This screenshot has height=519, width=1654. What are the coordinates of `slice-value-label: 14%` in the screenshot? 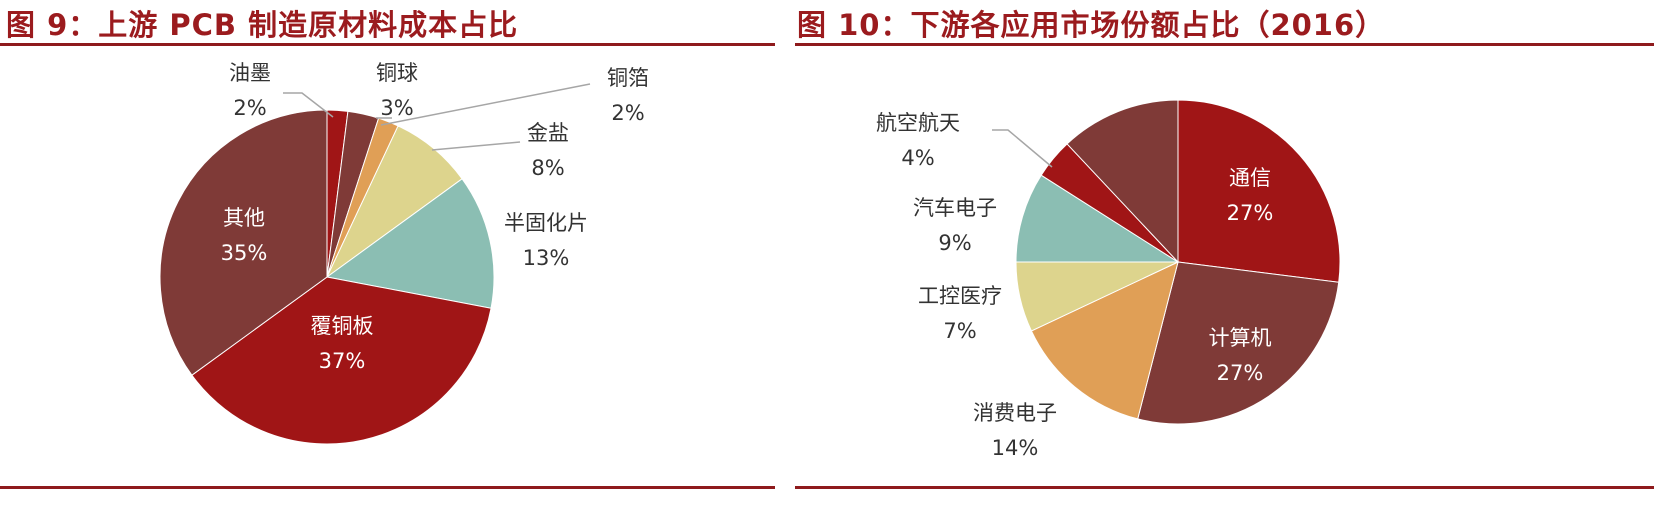 It's located at (1015, 448).